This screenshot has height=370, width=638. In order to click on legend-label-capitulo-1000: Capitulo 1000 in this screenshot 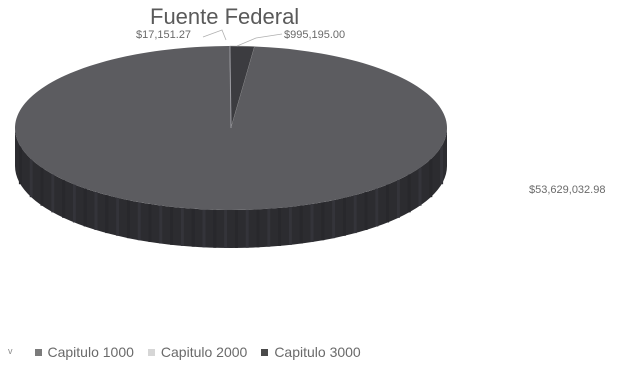, I will do `click(90, 352)`.